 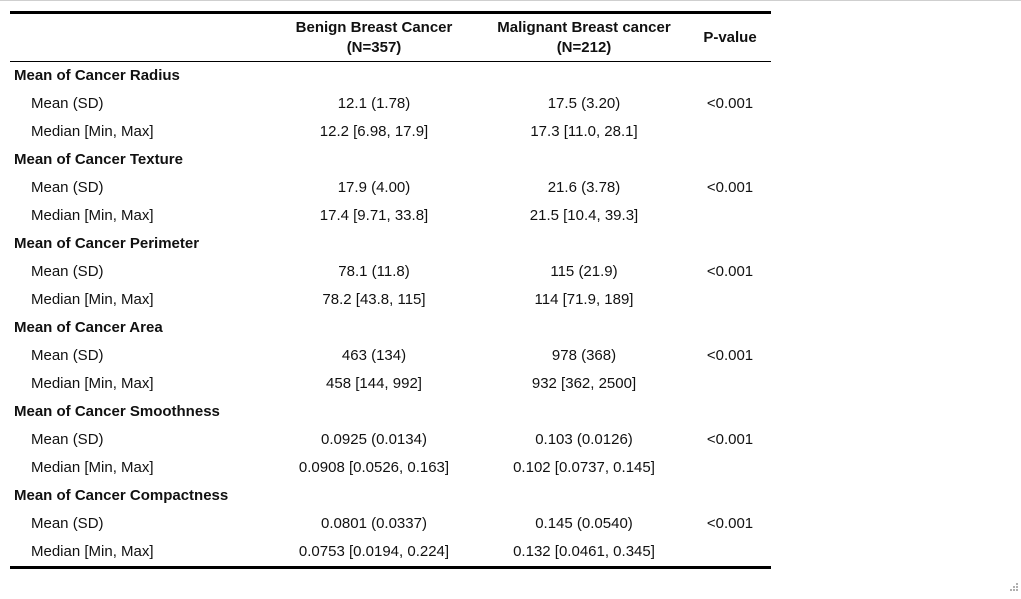 What do you see at coordinates (390, 412) in the screenshot?
I see `group-row-smoothness: Mean of Cancer Smoothness` at bounding box center [390, 412].